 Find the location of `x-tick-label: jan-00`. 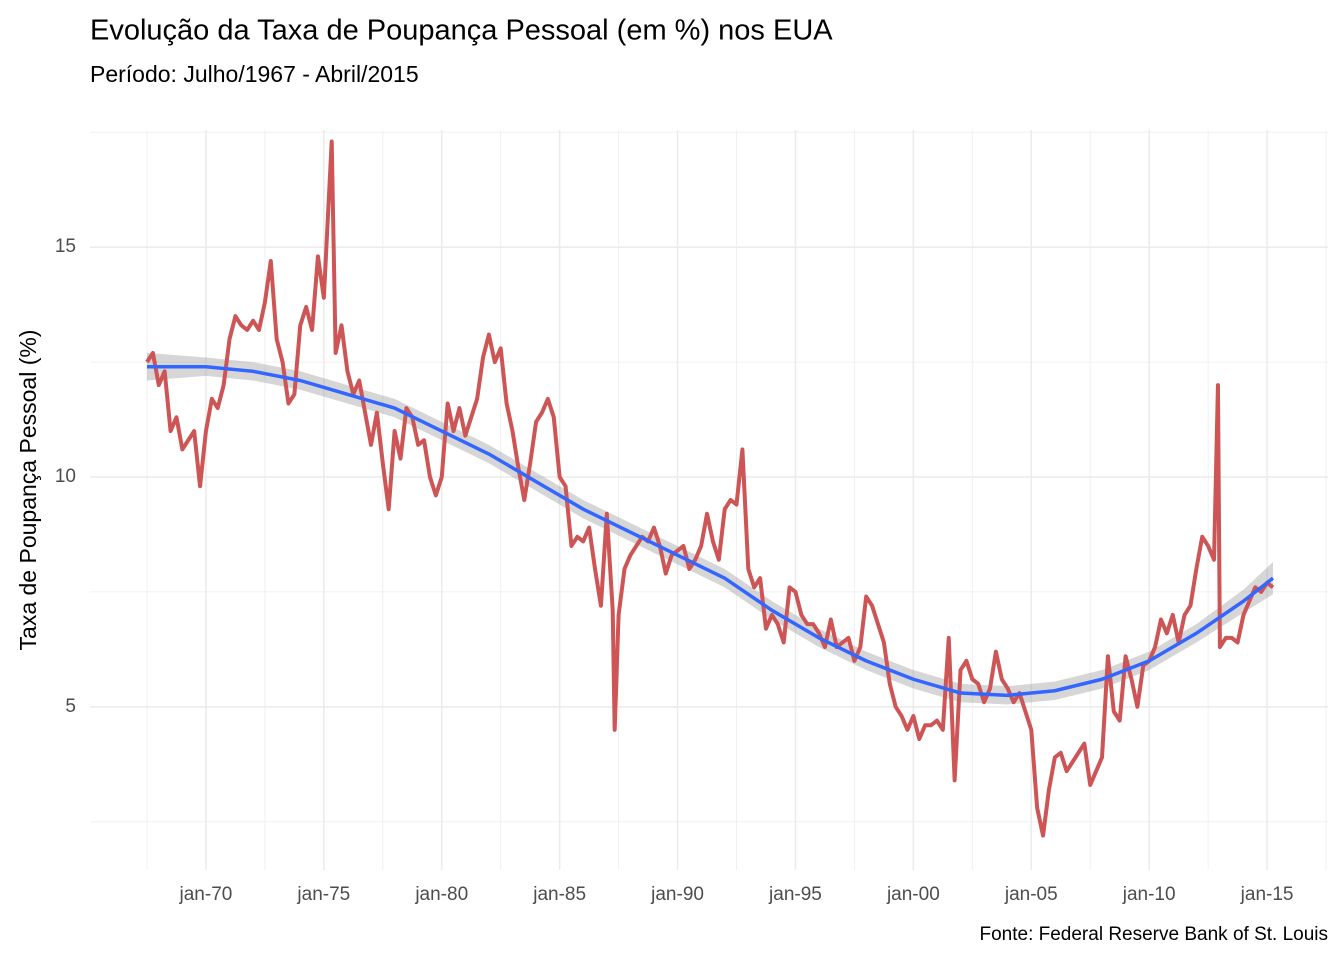

x-tick-label: jan-00 is located at coordinates (913, 894).